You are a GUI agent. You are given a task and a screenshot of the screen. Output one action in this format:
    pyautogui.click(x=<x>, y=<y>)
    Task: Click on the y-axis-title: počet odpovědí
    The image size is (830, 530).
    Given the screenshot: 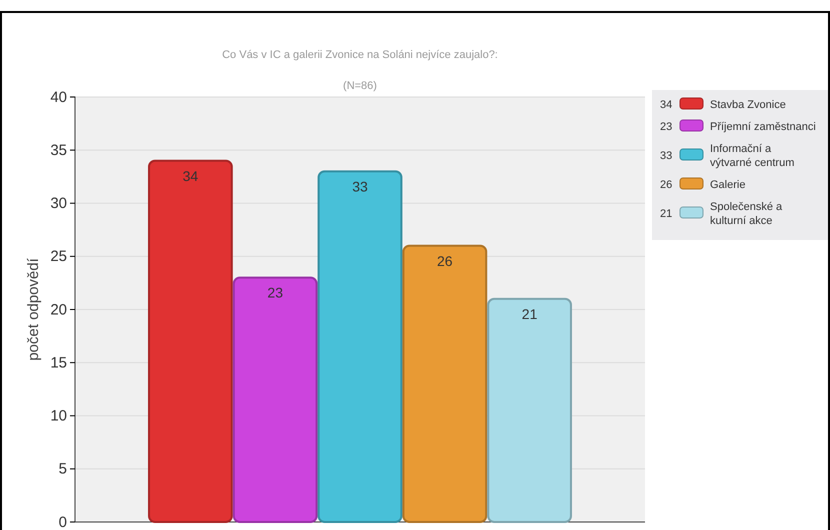 What is the action you would take?
    pyautogui.click(x=33, y=309)
    